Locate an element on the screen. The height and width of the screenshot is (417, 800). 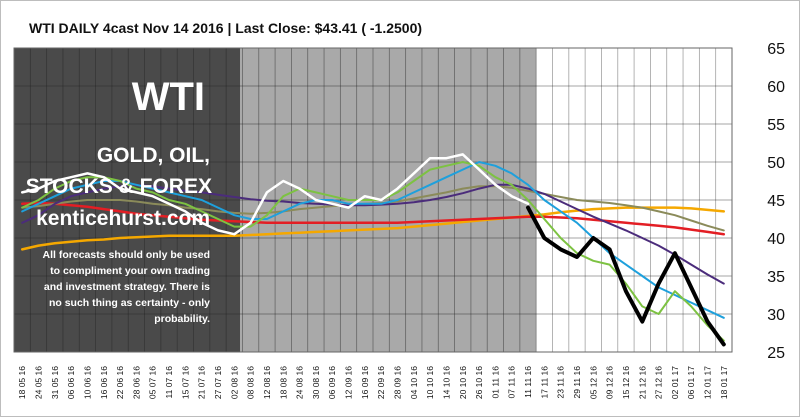
title-change: ( -1.2500) is located at coordinates (392, 28).